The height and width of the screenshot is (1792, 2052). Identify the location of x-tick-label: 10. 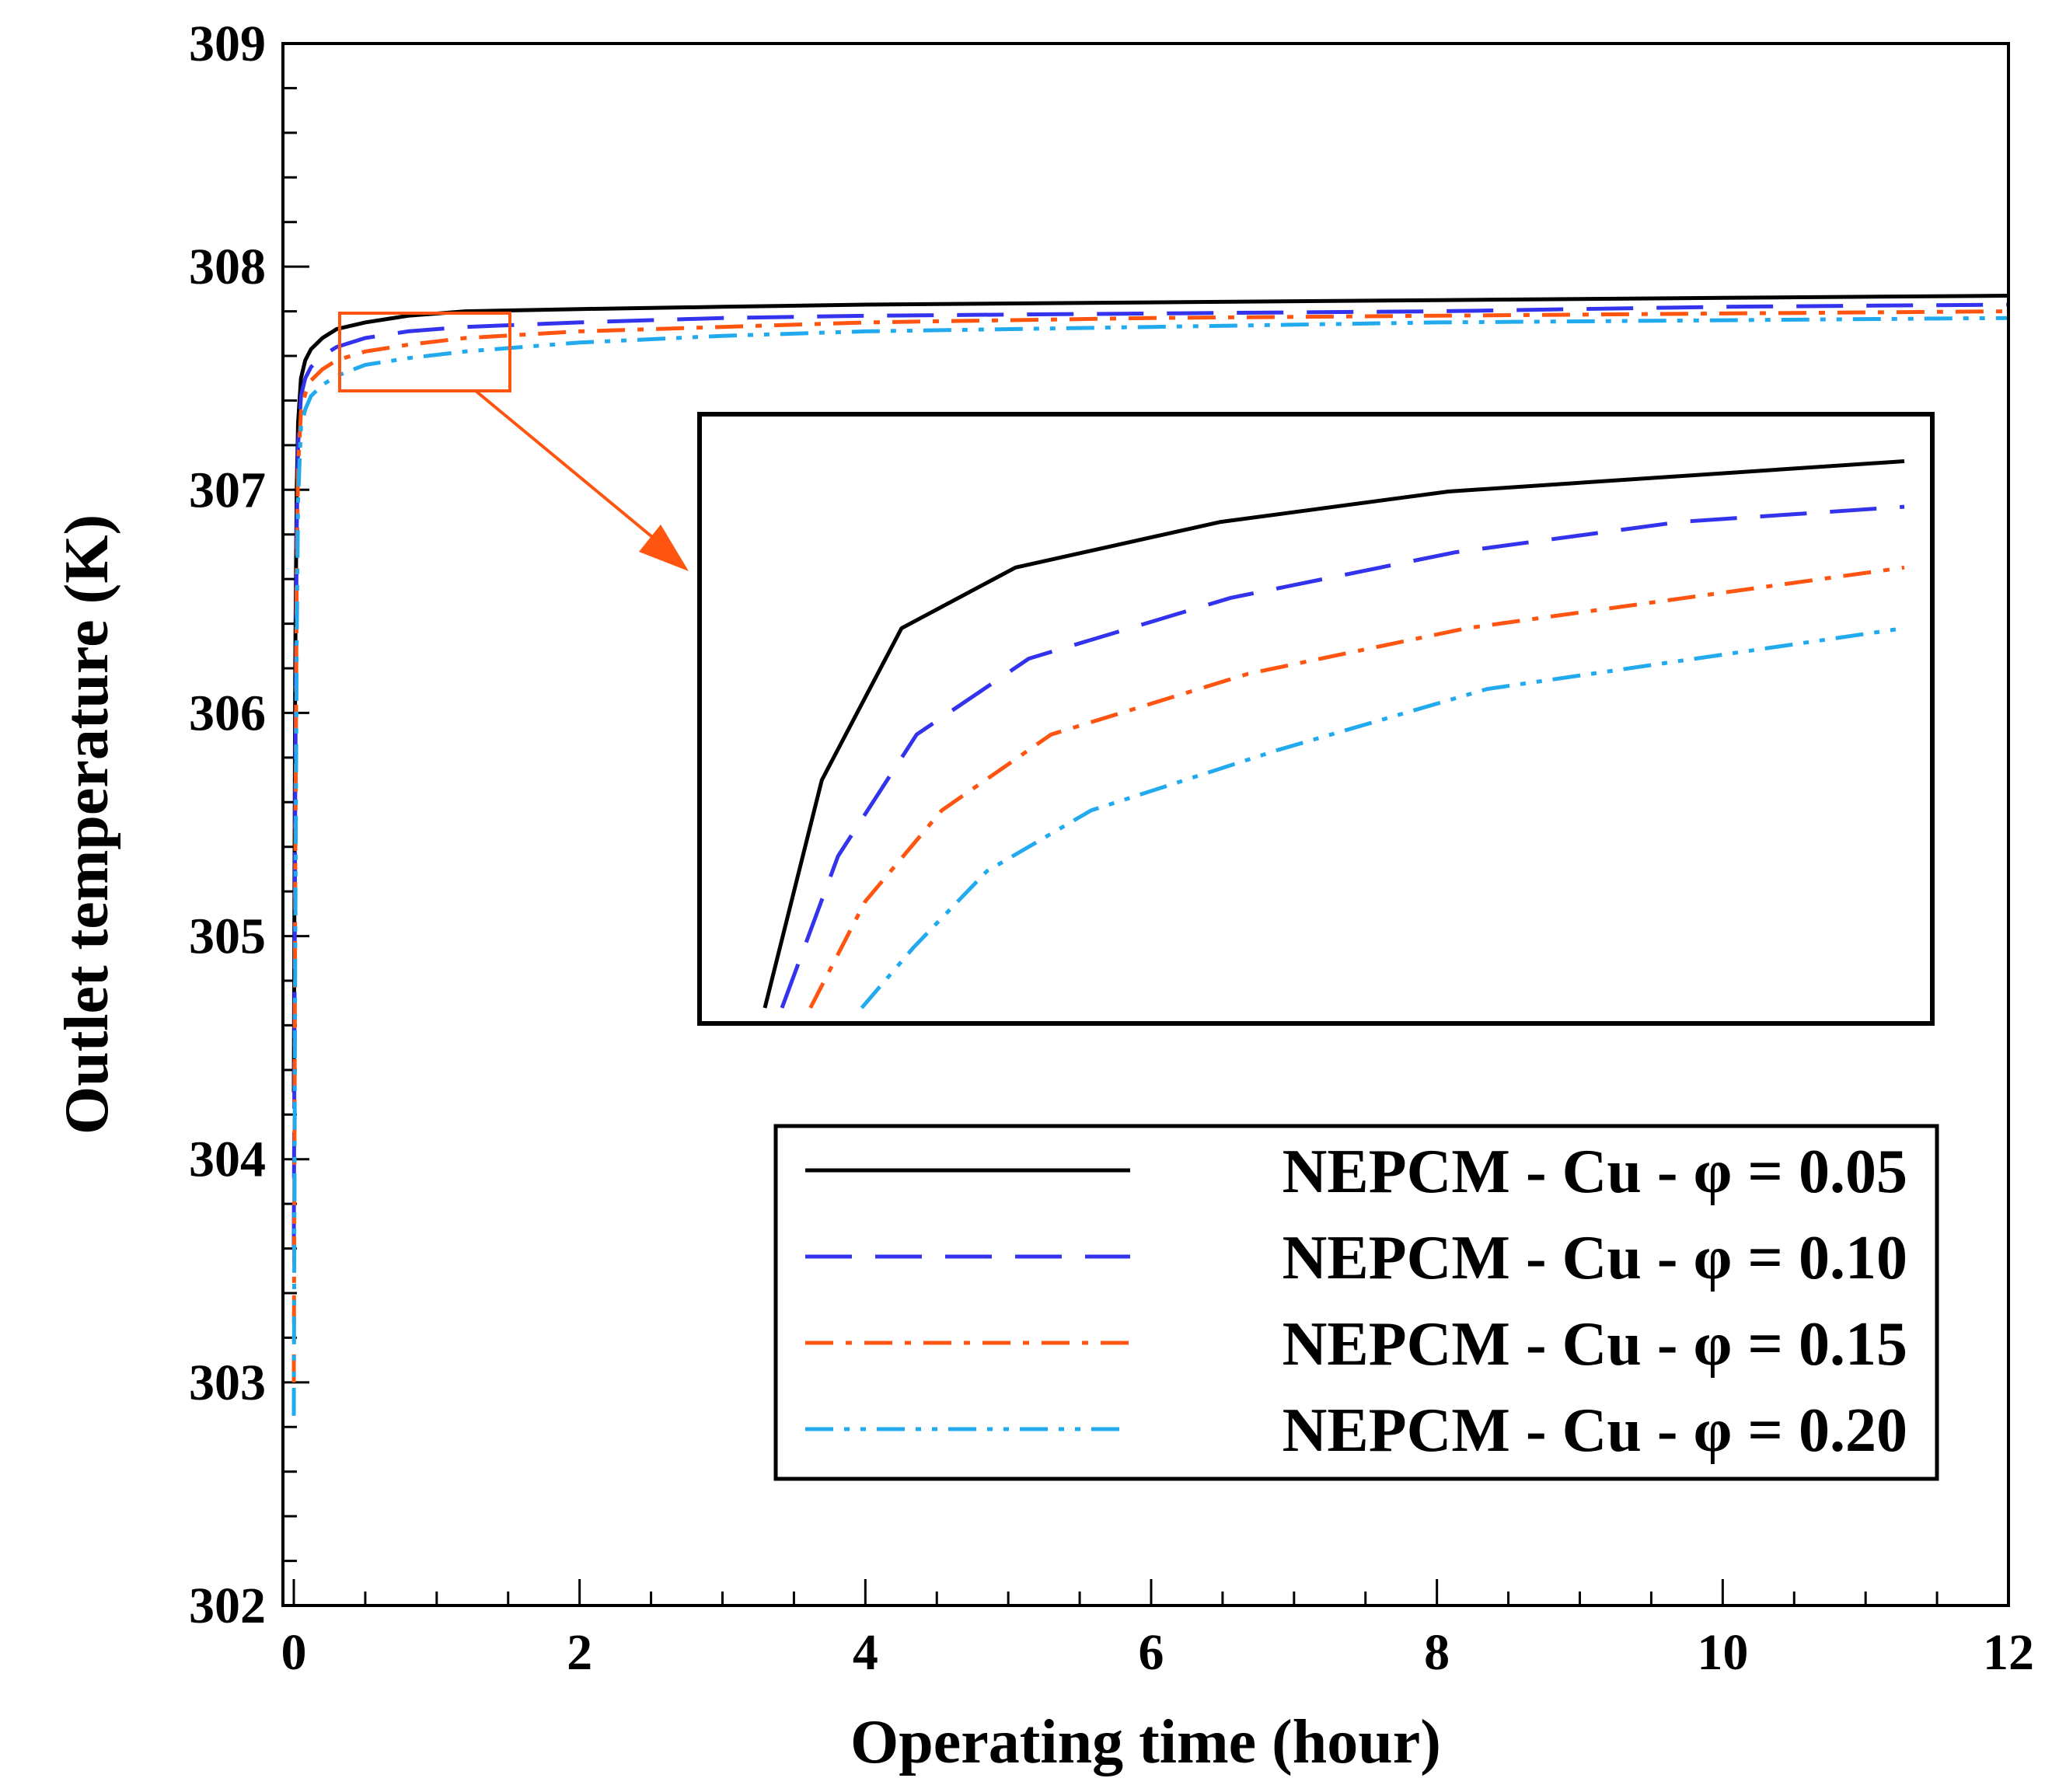
(1722, 1653).